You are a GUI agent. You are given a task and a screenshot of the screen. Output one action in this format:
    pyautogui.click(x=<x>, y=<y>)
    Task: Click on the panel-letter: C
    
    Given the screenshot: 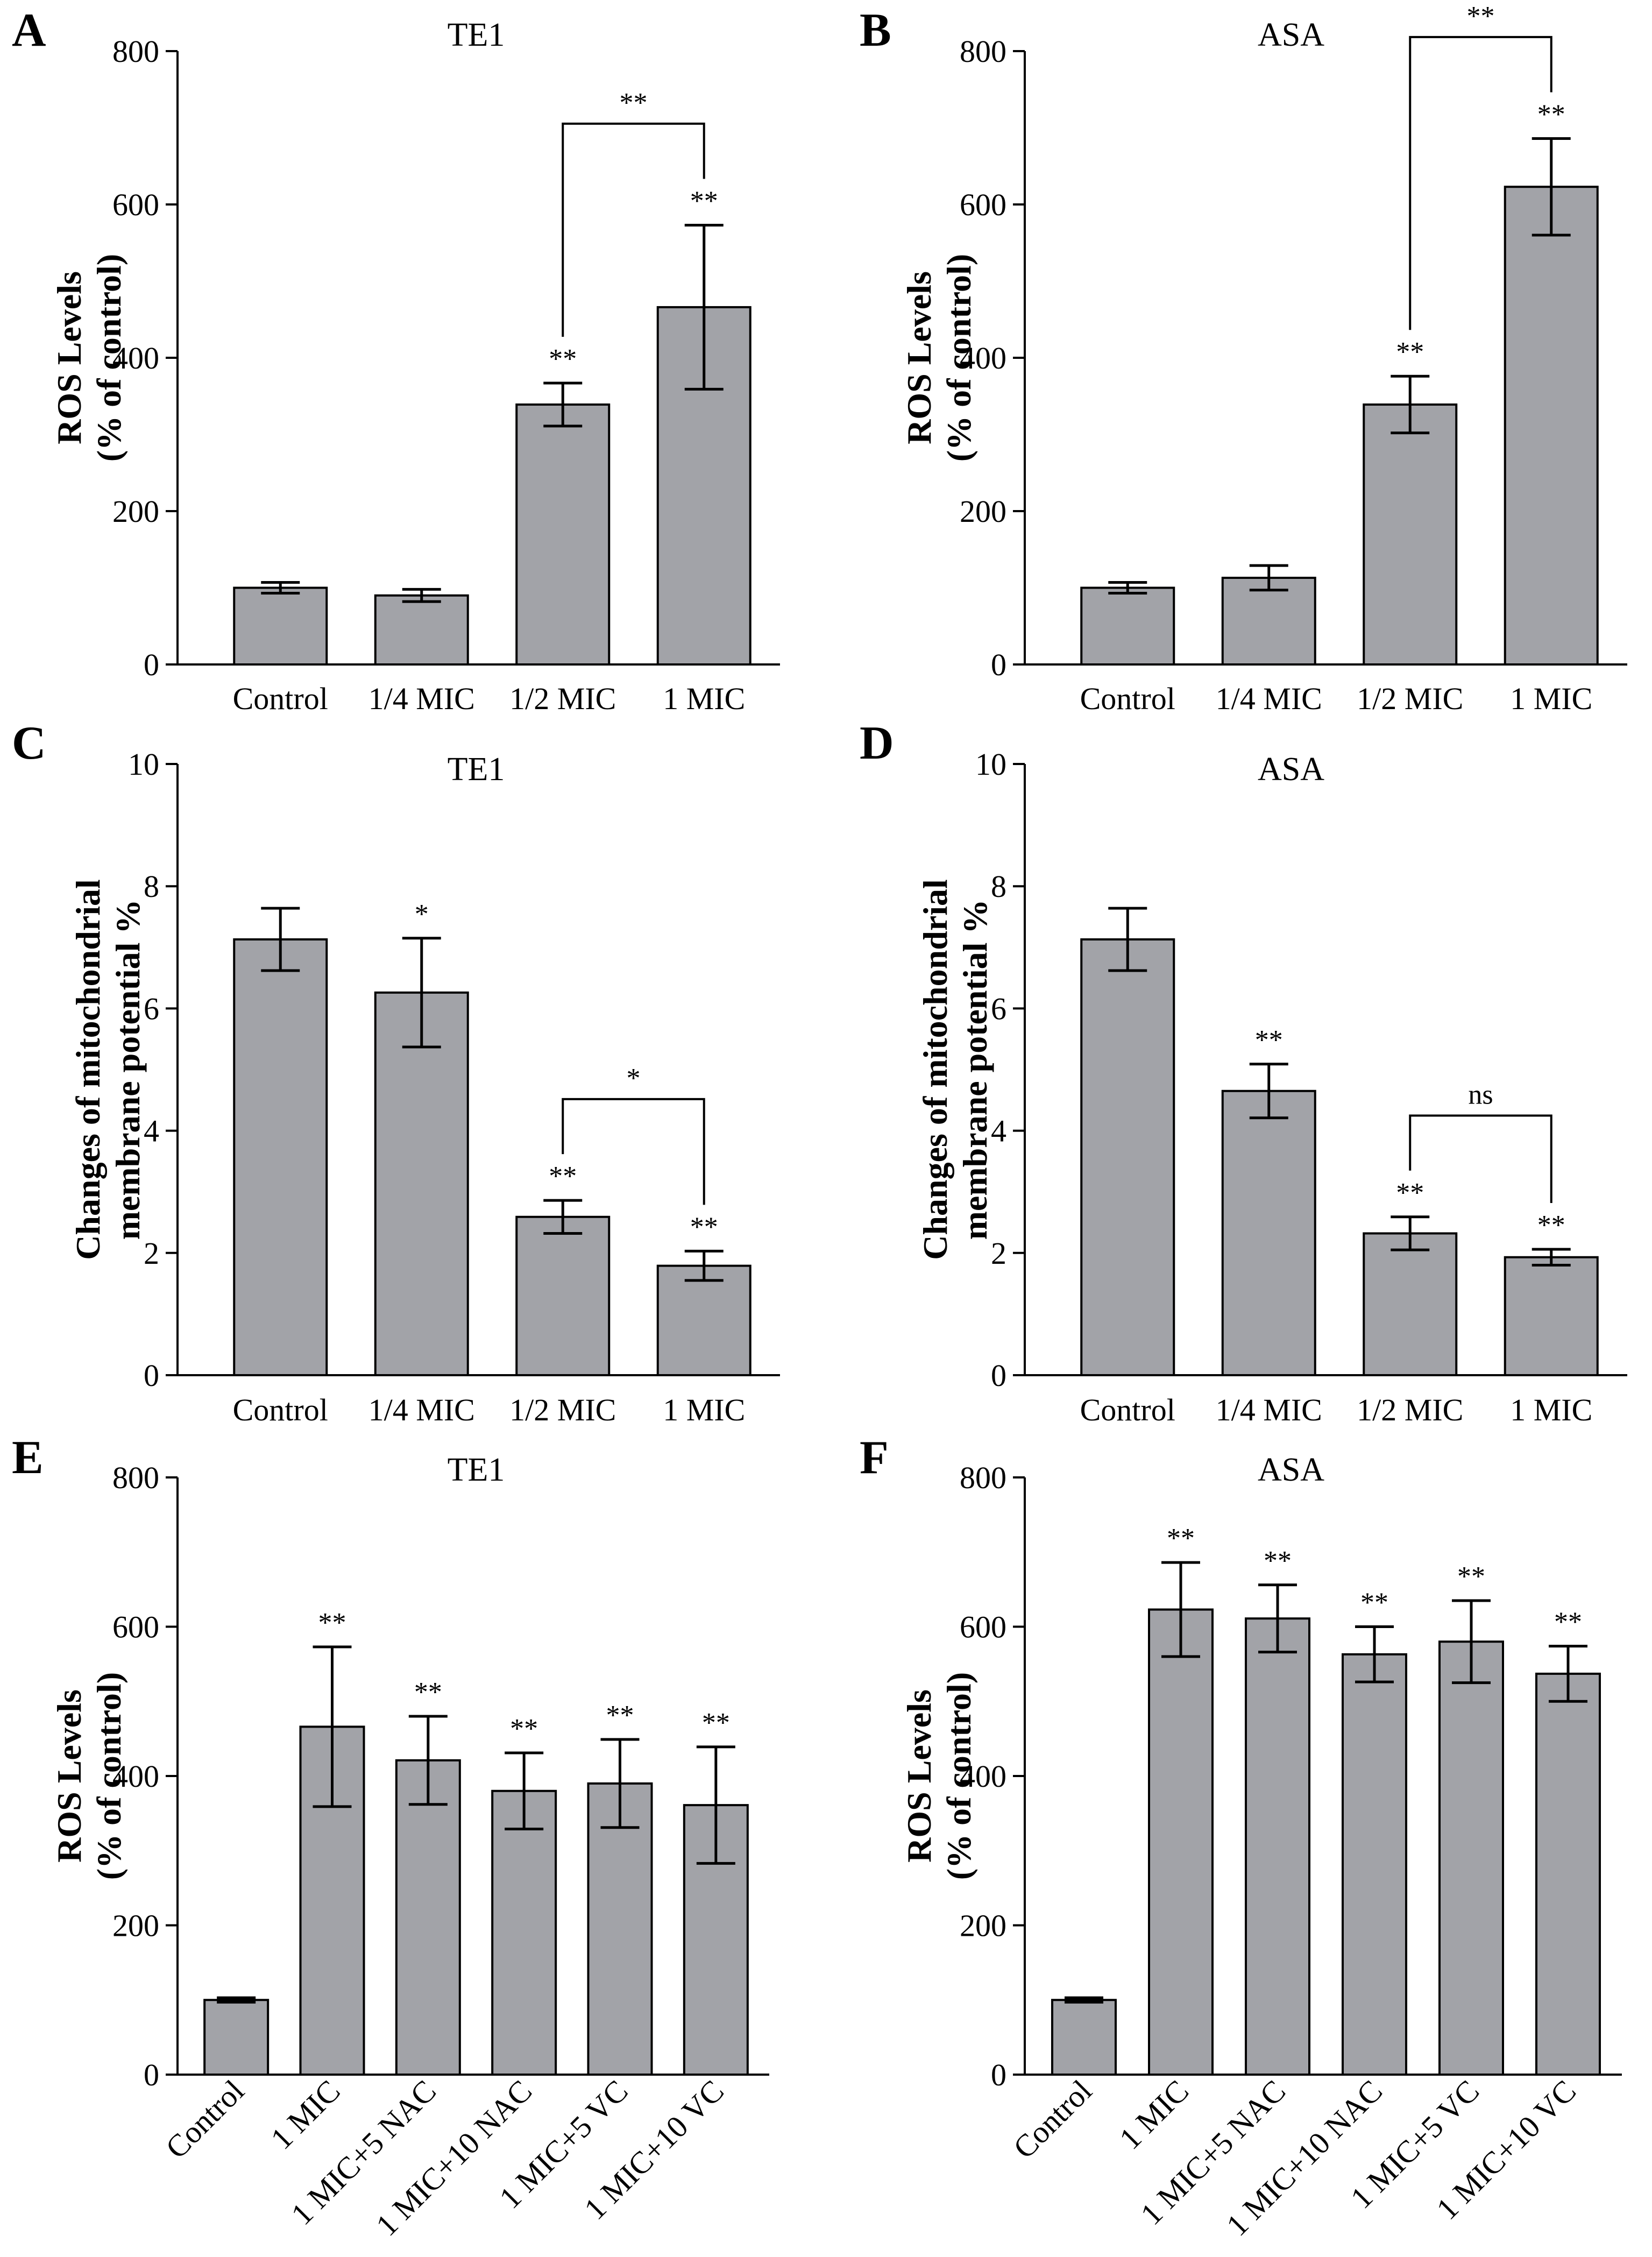 What is the action you would take?
    pyautogui.click(x=29, y=743)
    